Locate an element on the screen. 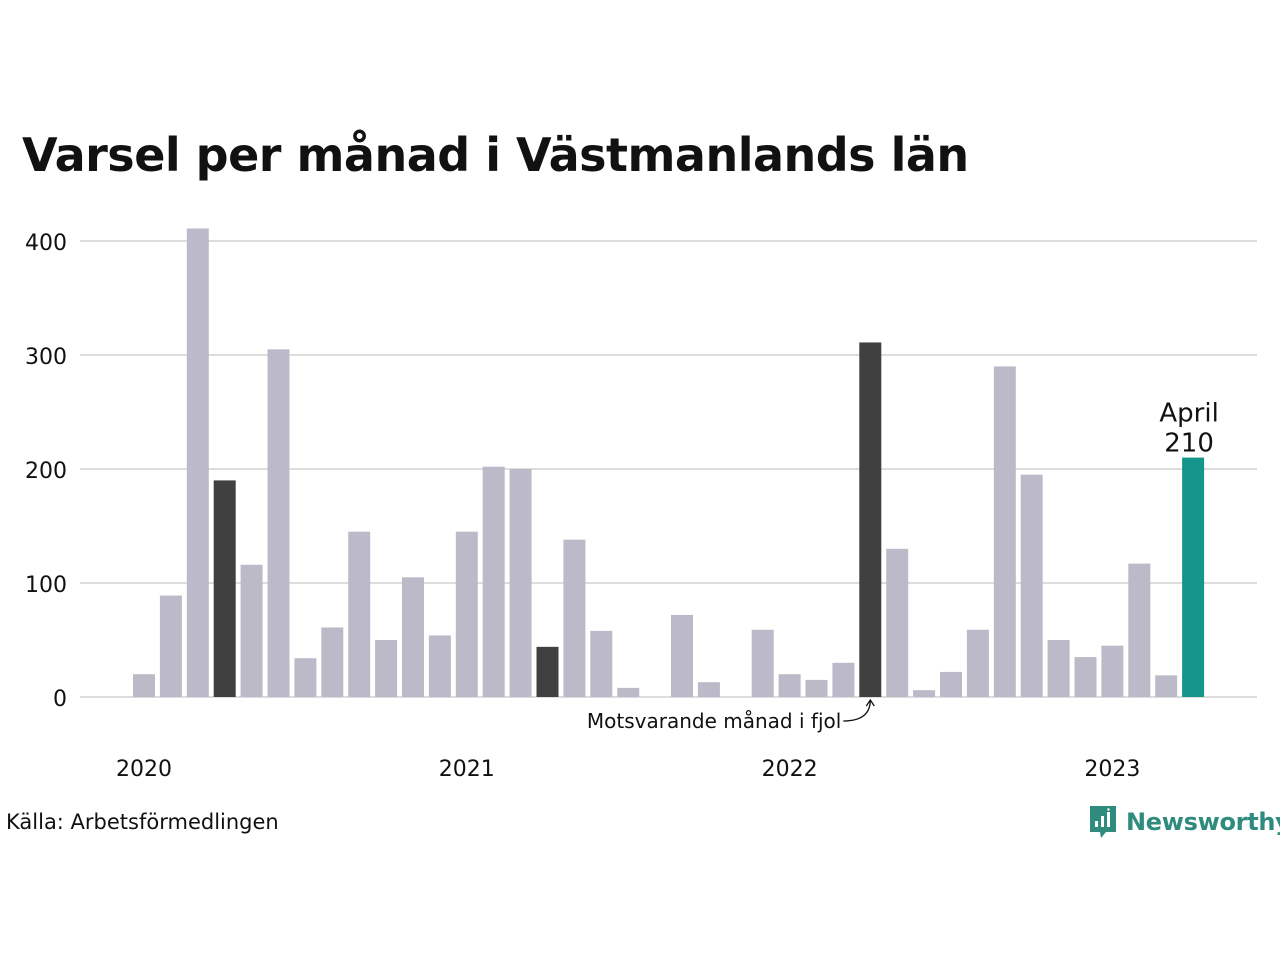 The height and width of the screenshot is (960, 1280). y-axis-tick-labels: 0 100 200 300 400 is located at coordinates (46, 471).